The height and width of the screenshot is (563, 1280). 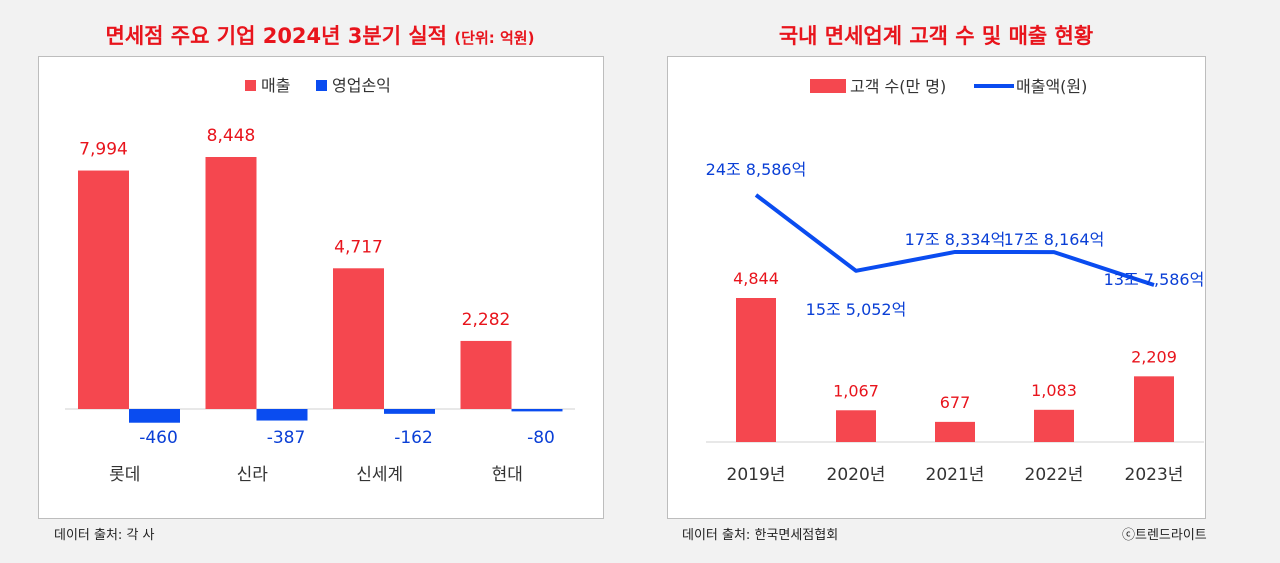 What do you see at coordinates (1154, 475) in the screenshot?
I see `category-label-4: 2023년` at bounding box center [1154, 475].